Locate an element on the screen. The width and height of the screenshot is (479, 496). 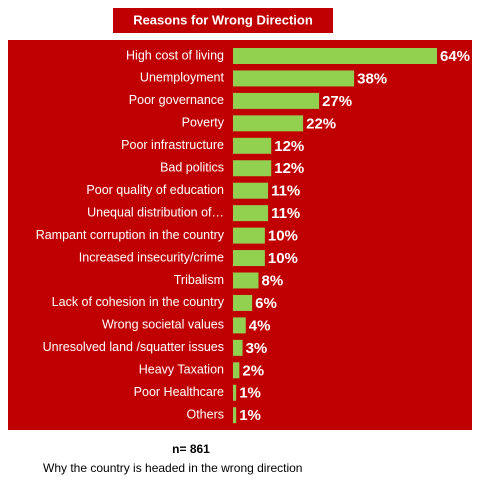
category-label: Increased insecurity/crime is located at coordinates (151, 257).